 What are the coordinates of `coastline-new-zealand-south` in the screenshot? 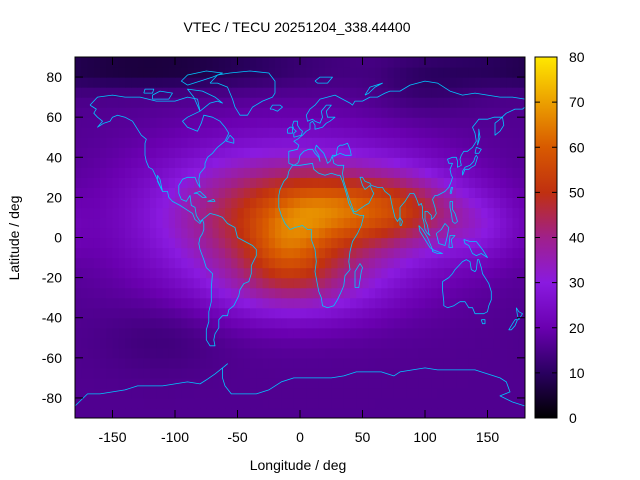 It's located at (513, 325).